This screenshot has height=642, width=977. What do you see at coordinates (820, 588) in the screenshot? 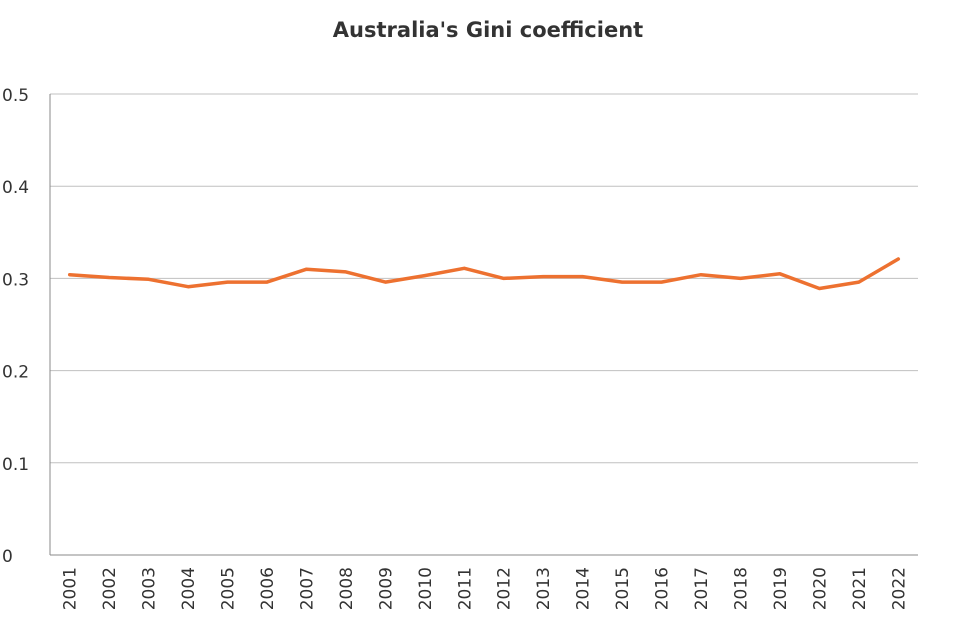
I see `x-tick-label: 2020` at bounding box center [820, 588].